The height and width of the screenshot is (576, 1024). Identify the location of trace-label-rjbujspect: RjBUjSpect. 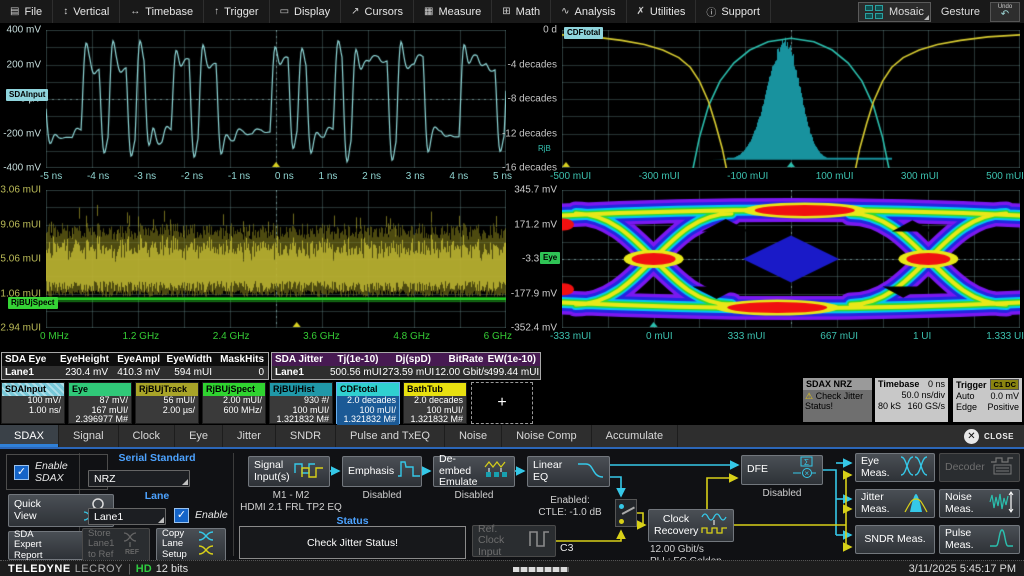
(33, 303).